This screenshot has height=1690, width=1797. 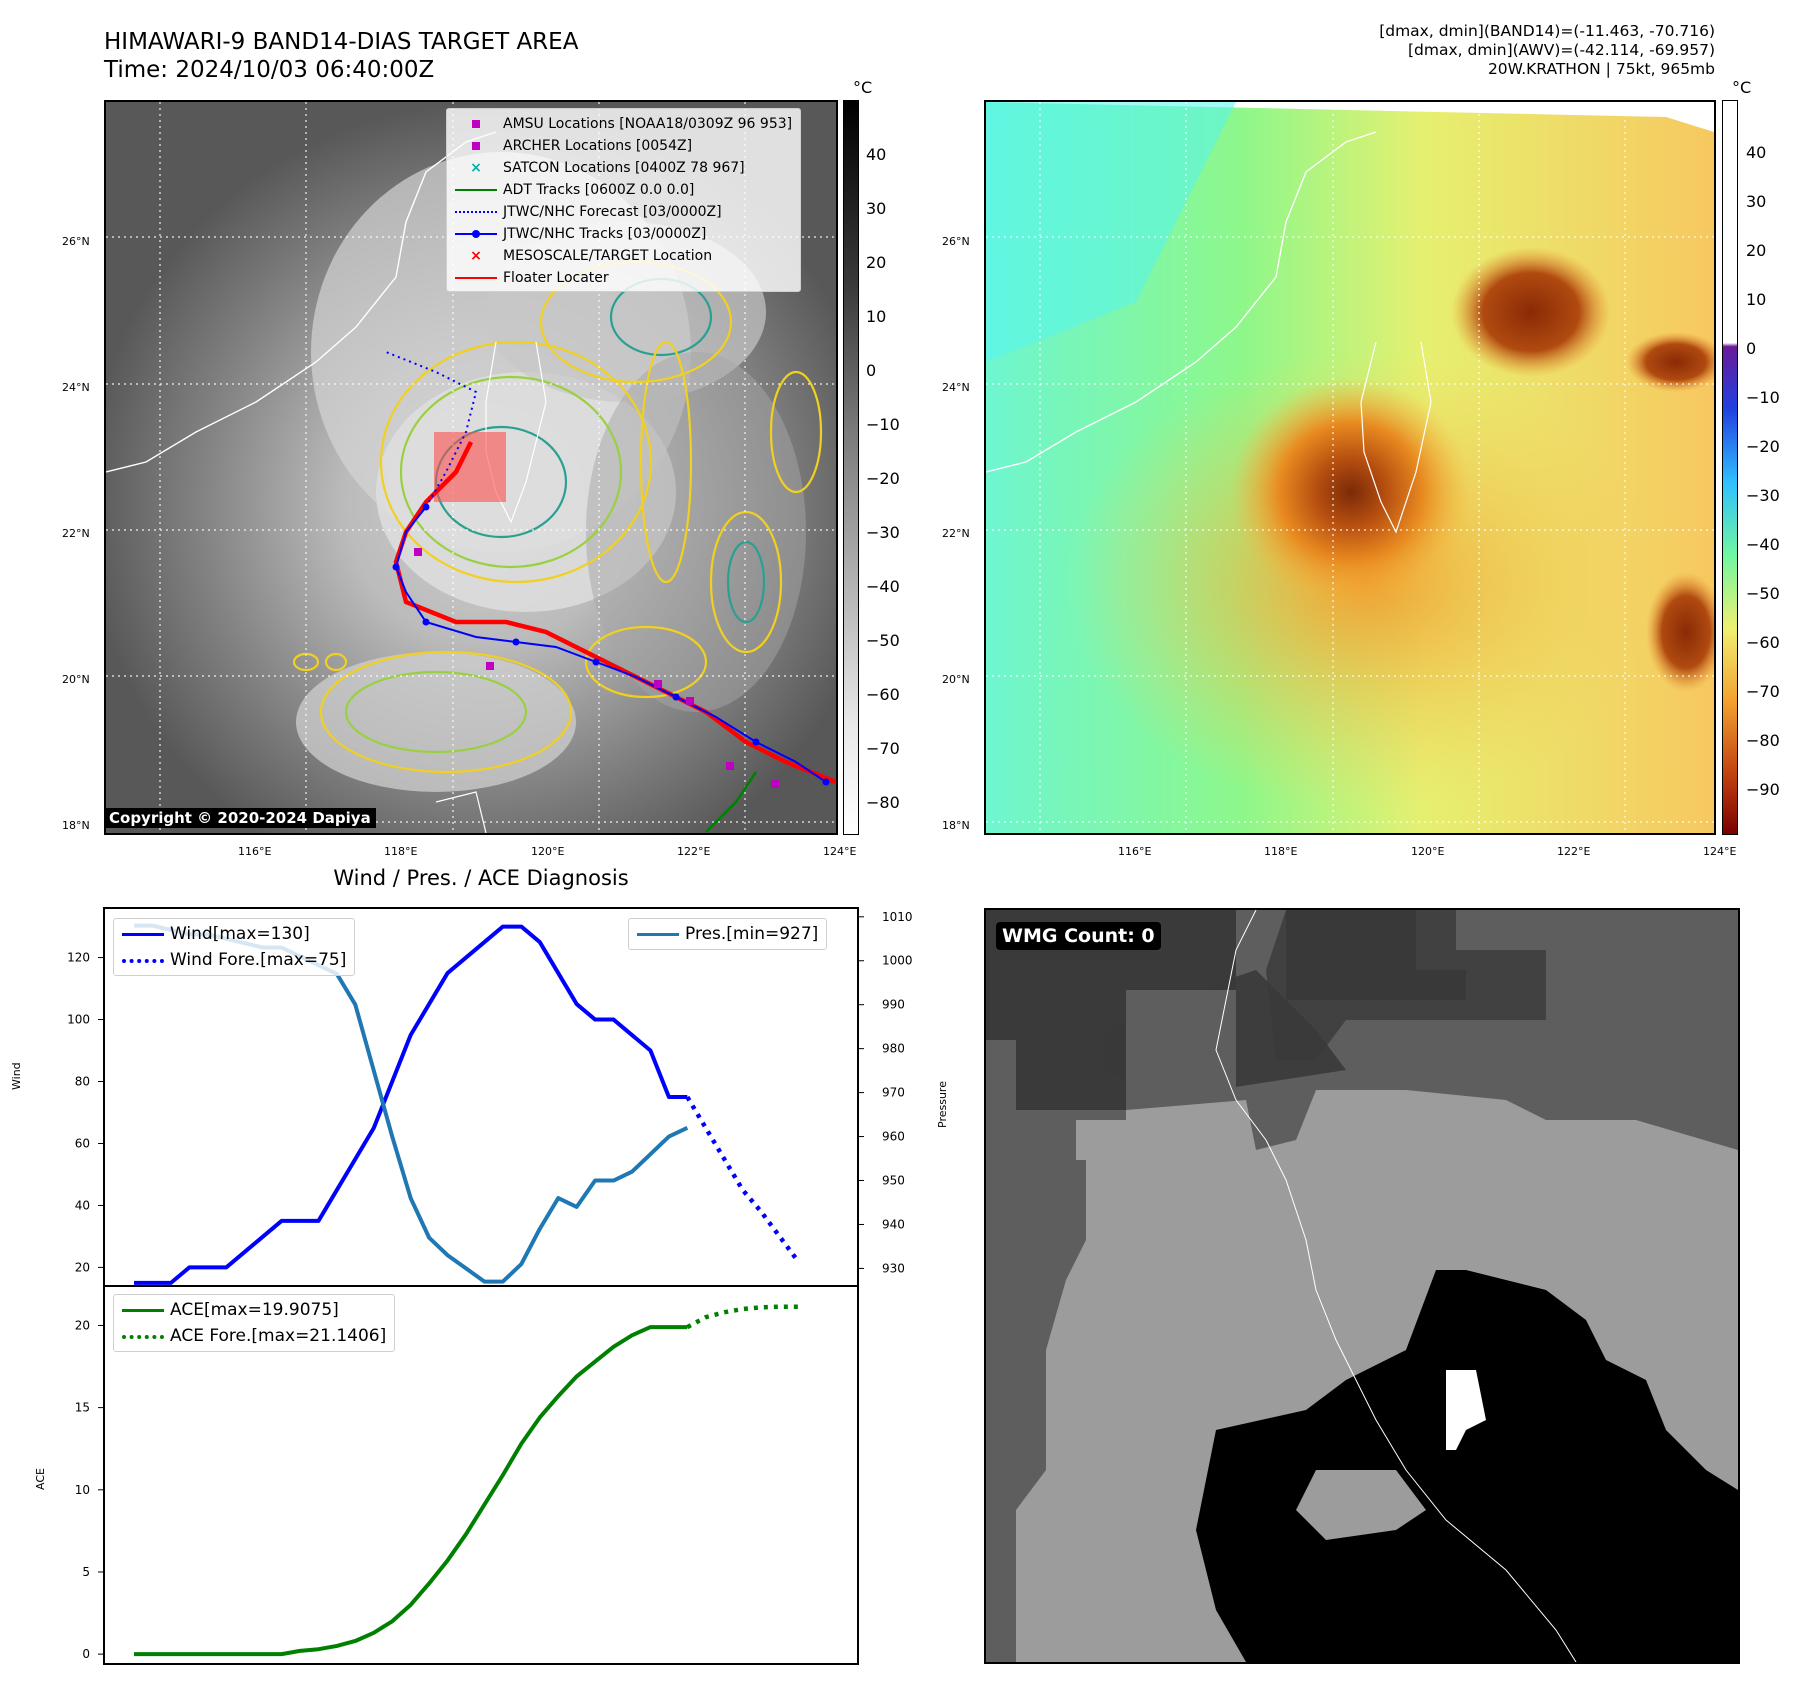 What do you see at coordinates (623, 278) in the screenshot?
I see `legend-floater: Floater Locater` at bounding box center [623, 278].